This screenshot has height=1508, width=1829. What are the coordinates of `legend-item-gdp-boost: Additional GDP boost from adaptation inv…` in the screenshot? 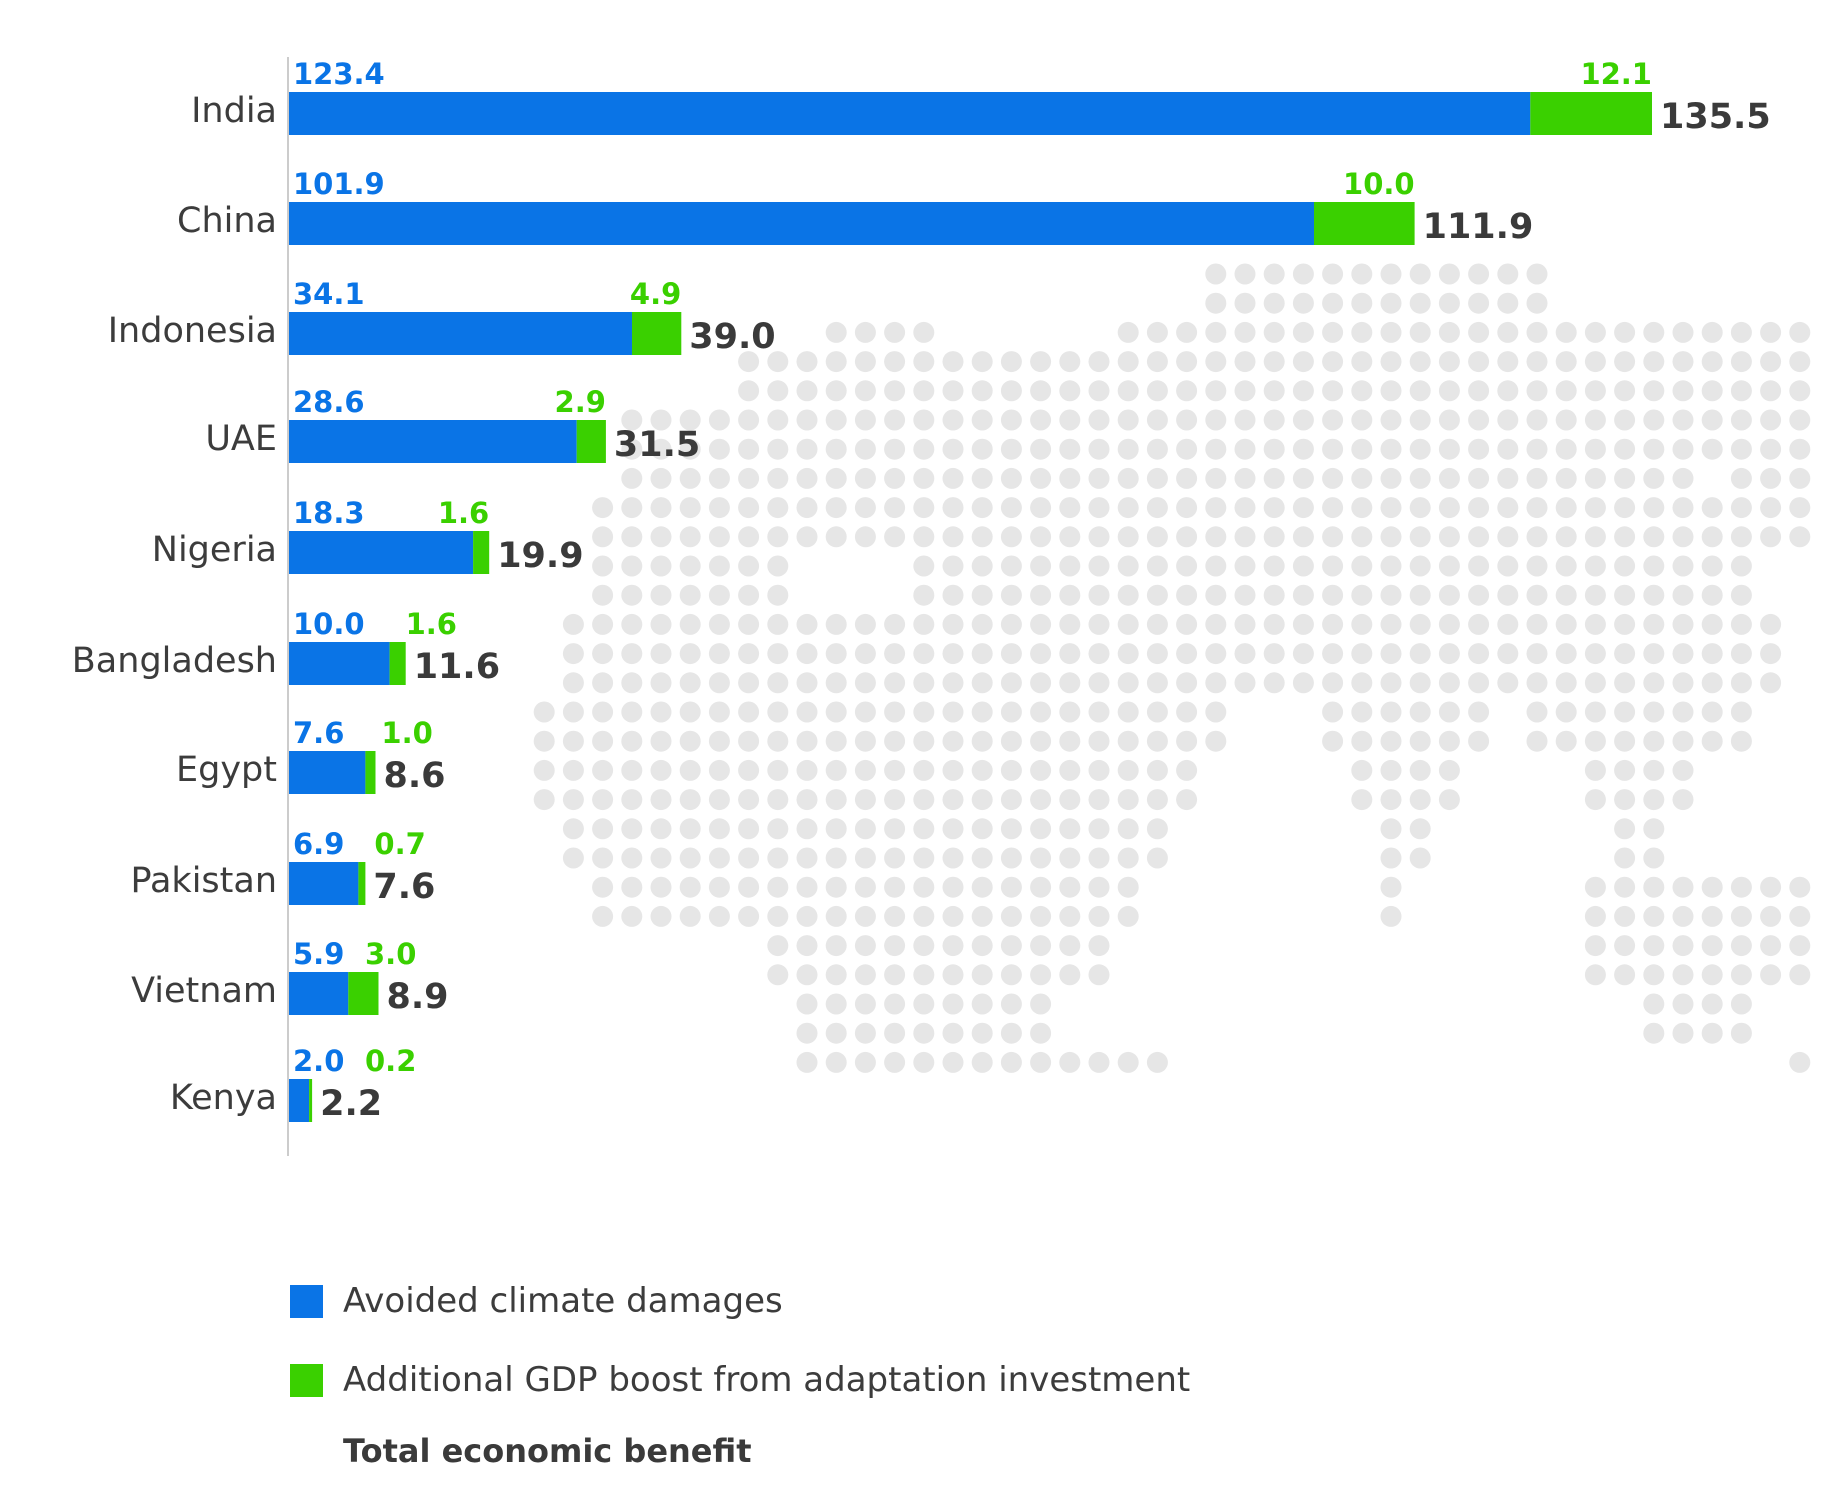 It's located at (740, 1380).